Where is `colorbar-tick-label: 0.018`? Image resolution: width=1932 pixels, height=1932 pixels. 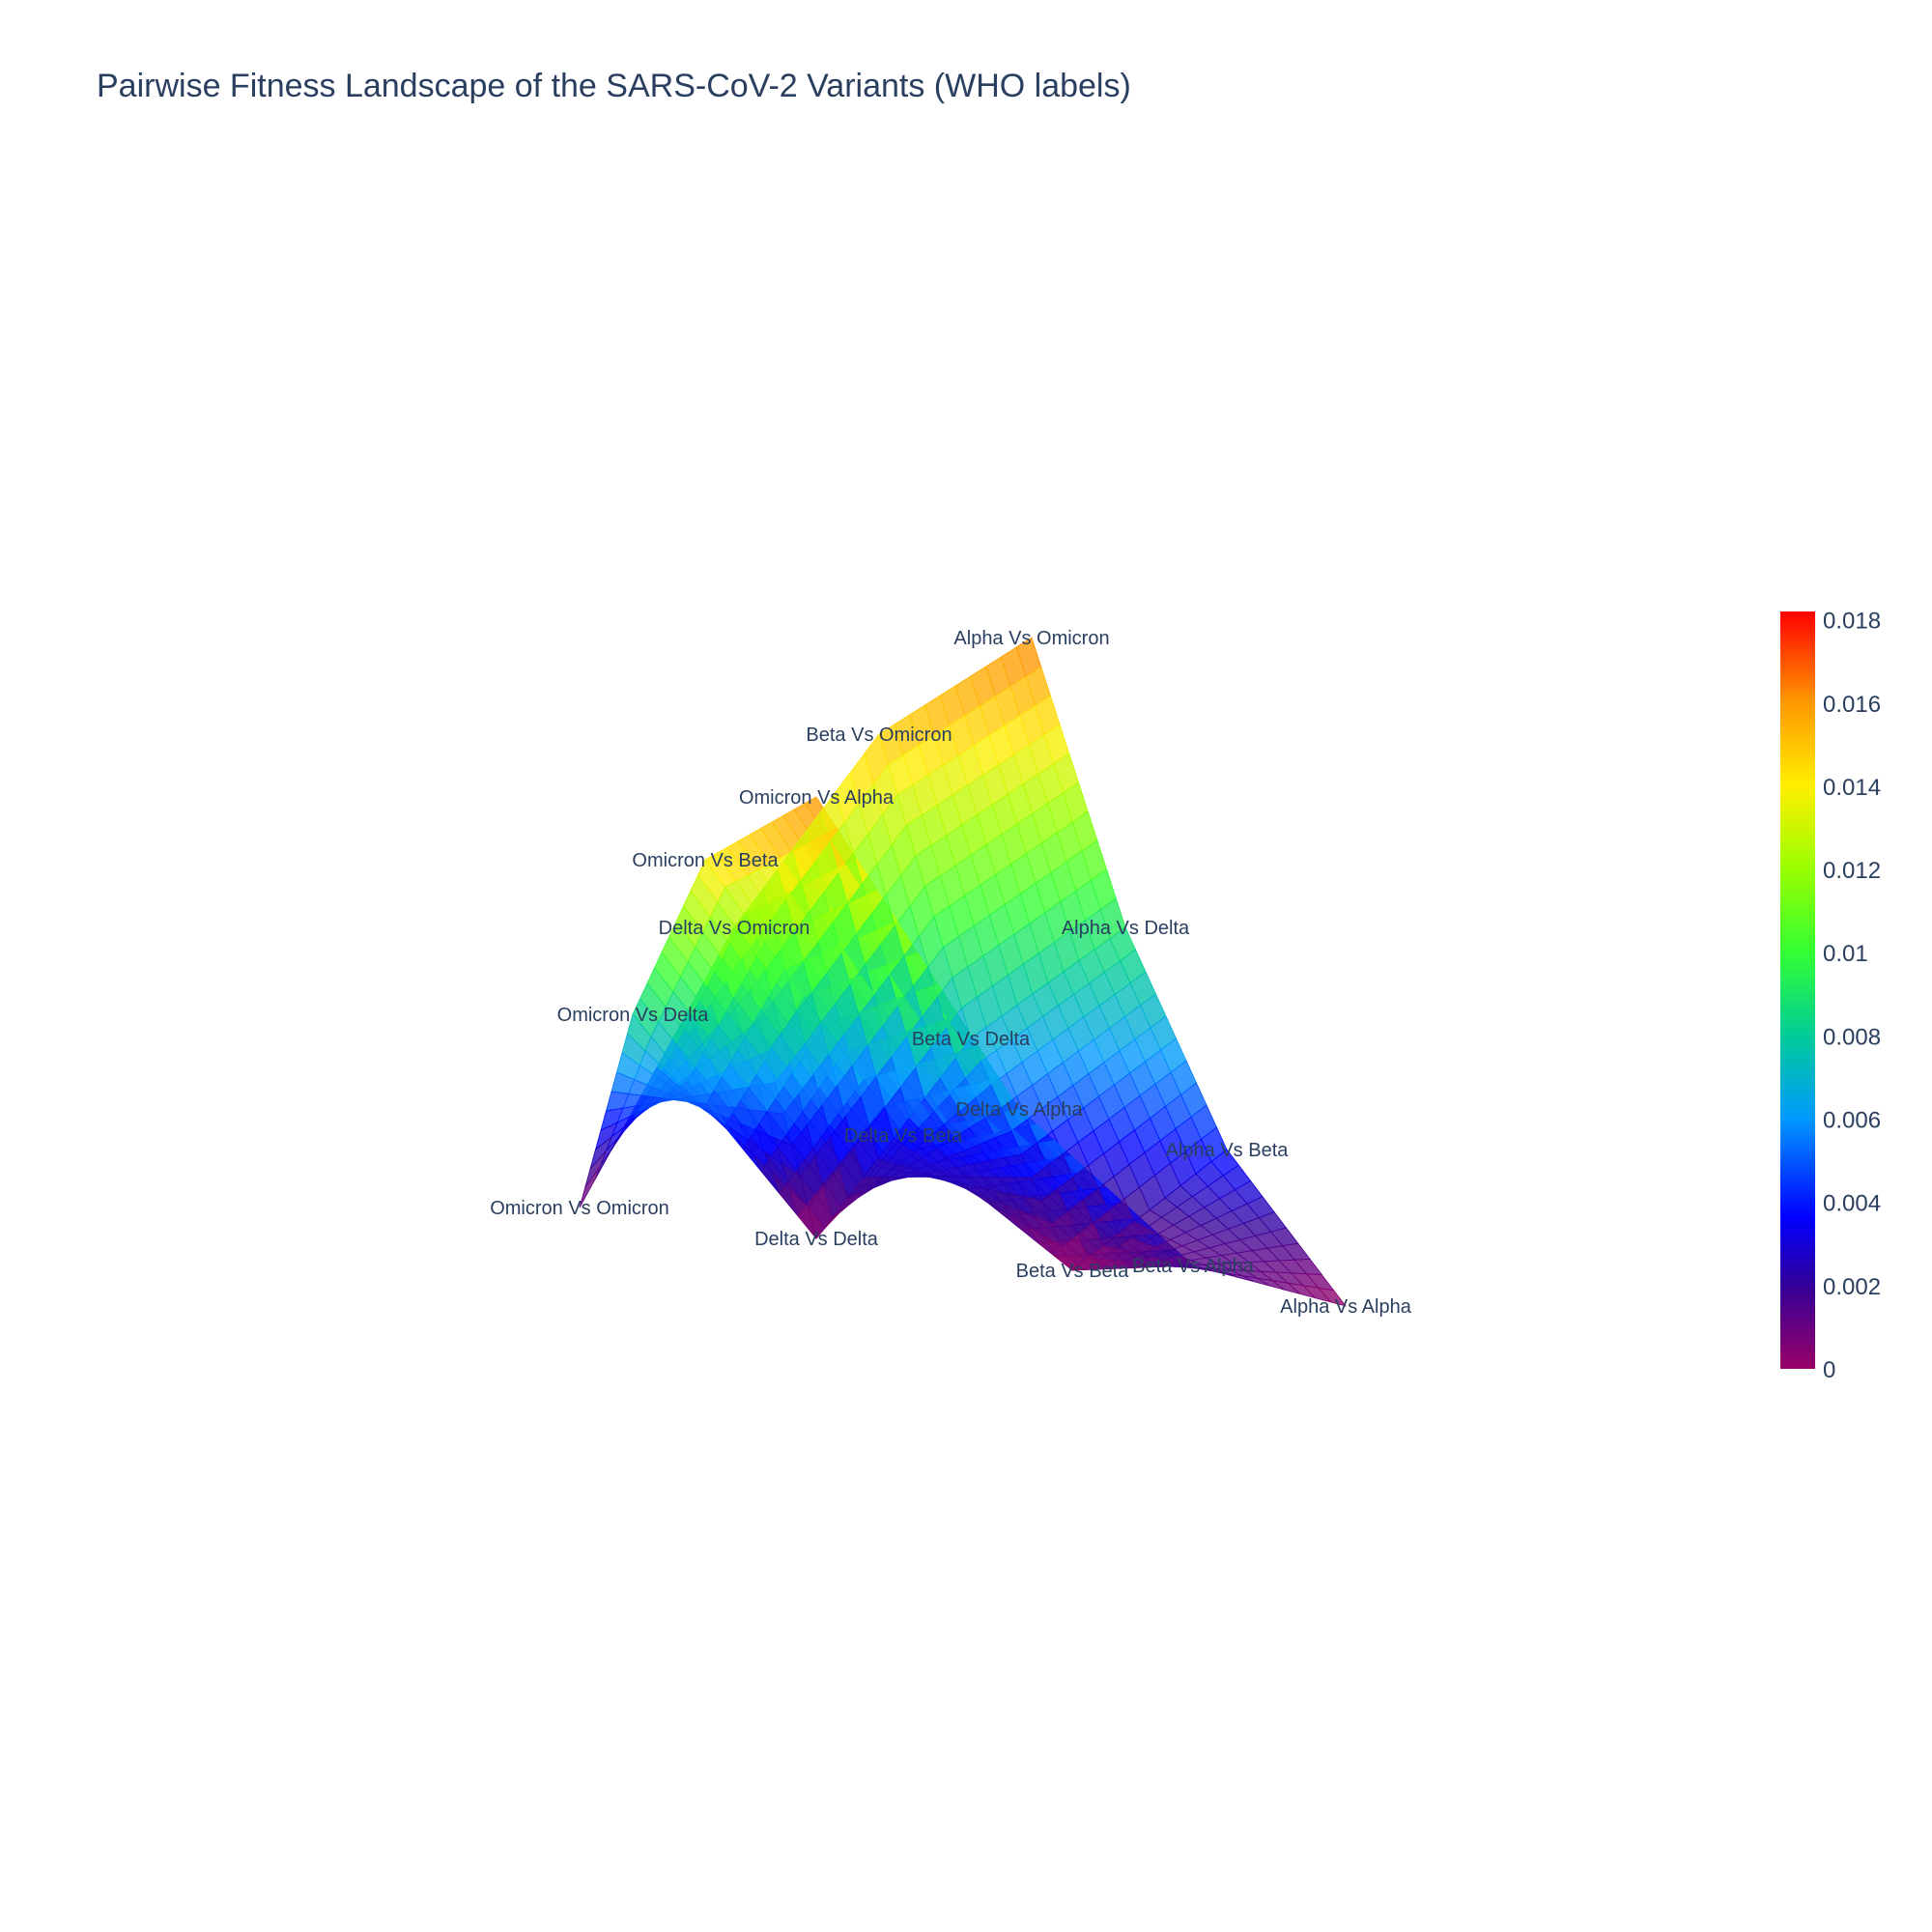 colorbar-tick-label: 0.018 is located at coordinates (1852, 622).